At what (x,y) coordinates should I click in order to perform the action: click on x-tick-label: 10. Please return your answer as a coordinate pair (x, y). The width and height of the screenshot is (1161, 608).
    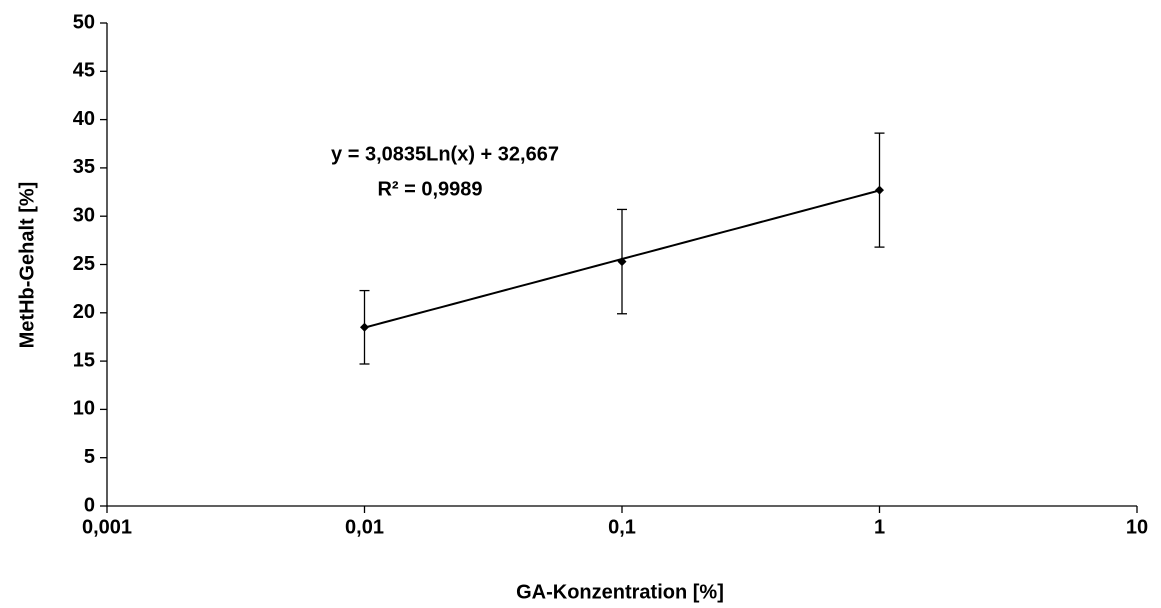
    Looking at the image, I should click on (1137, 527).